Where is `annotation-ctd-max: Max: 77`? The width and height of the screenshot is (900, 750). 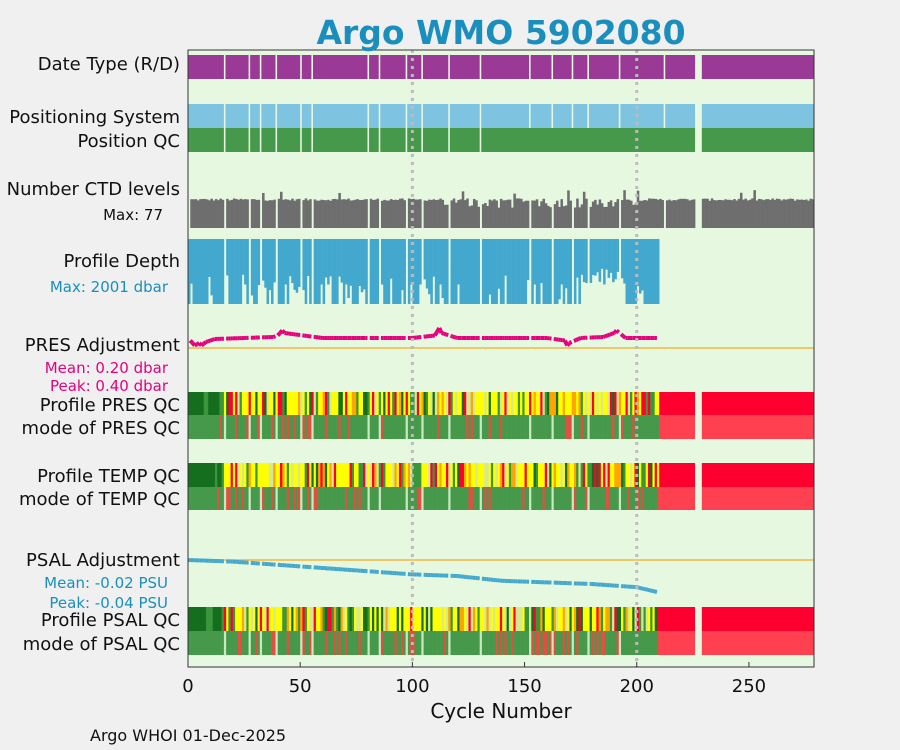
annotation-ctd-max: Max: 77 is located at coordinates (133, 215).